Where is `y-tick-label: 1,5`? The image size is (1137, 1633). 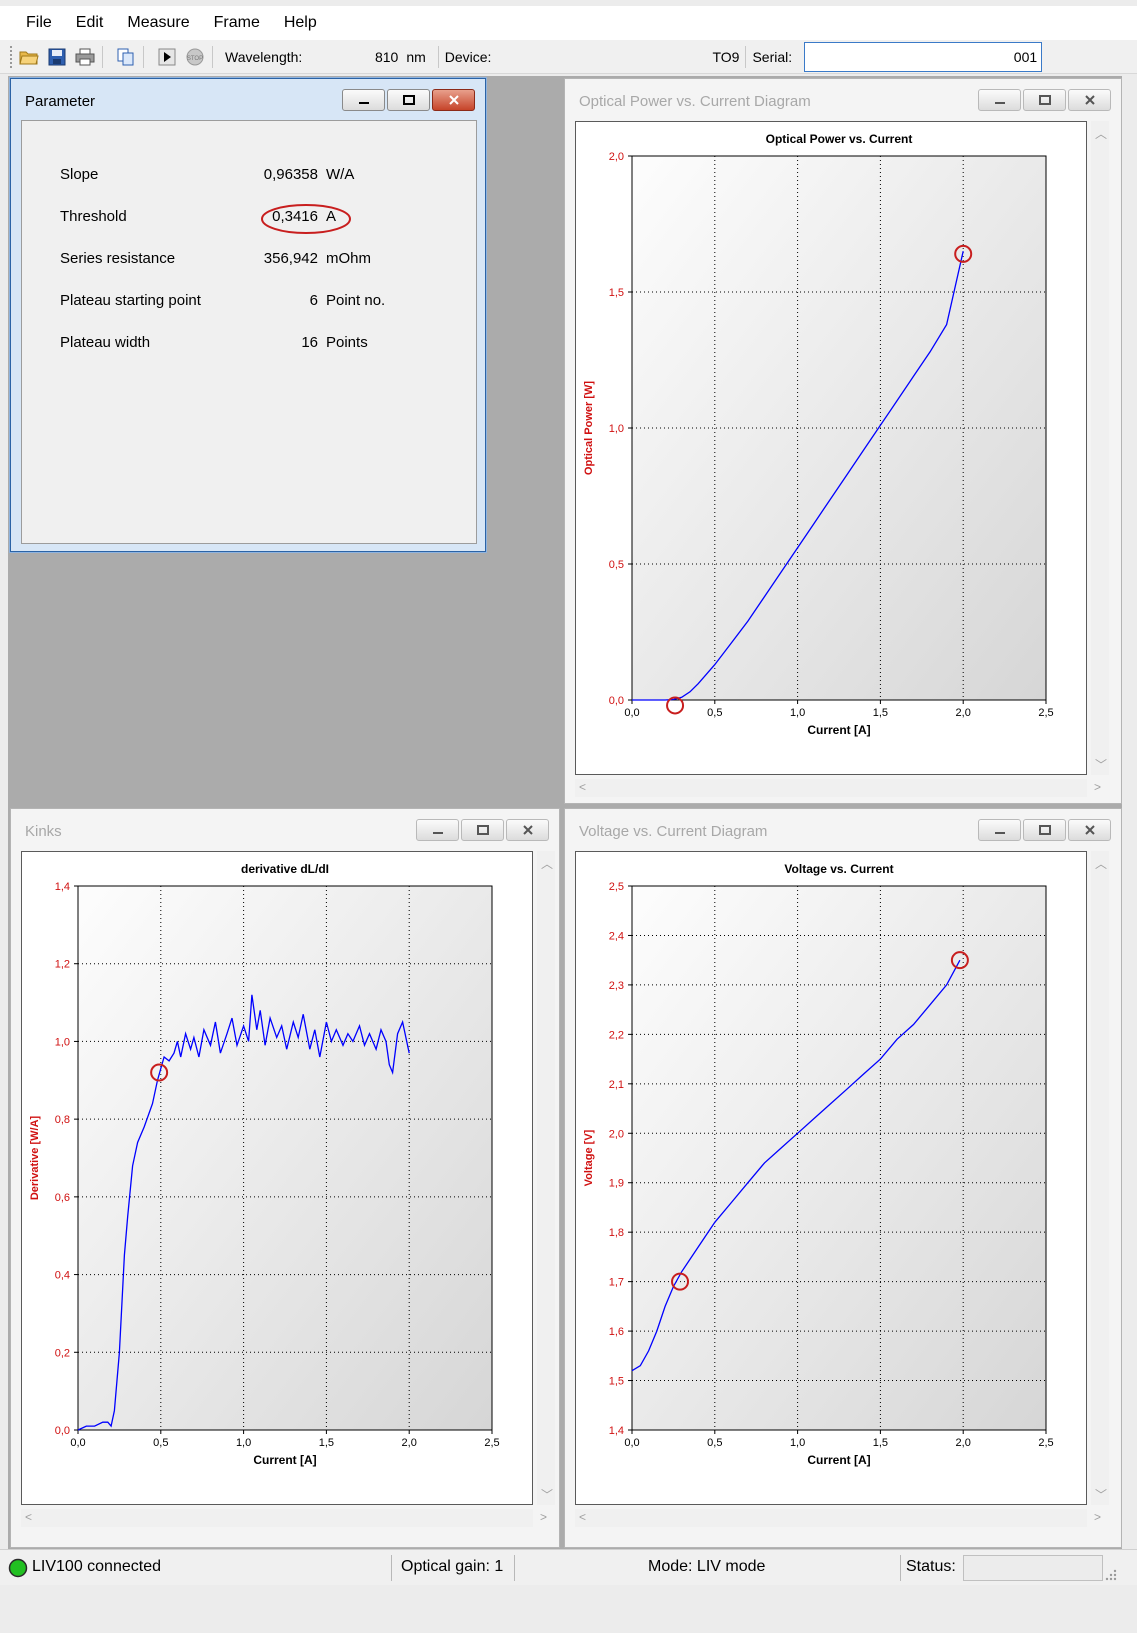 y-tick-label: 1,5 is located at coordinates (616, 293).